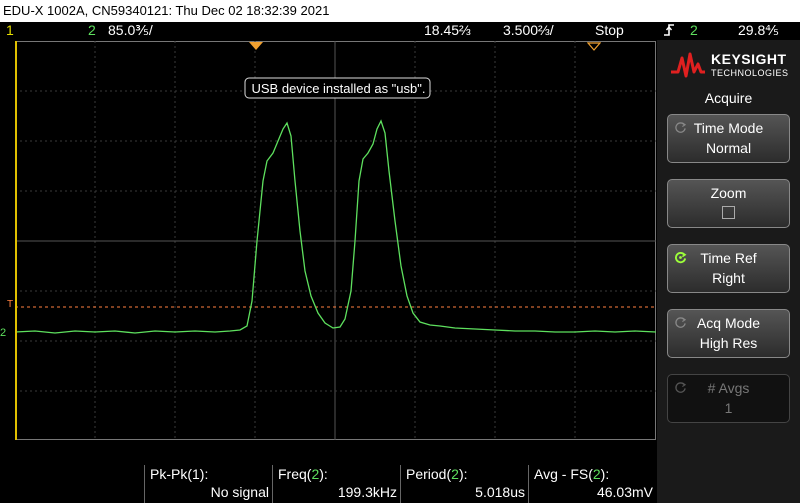 This screenshot has width=800, height=503. Describe the element at coordinates (179, 474) in the screenshot. I see `measurement-label: Pk-Pk(1):` at that location.